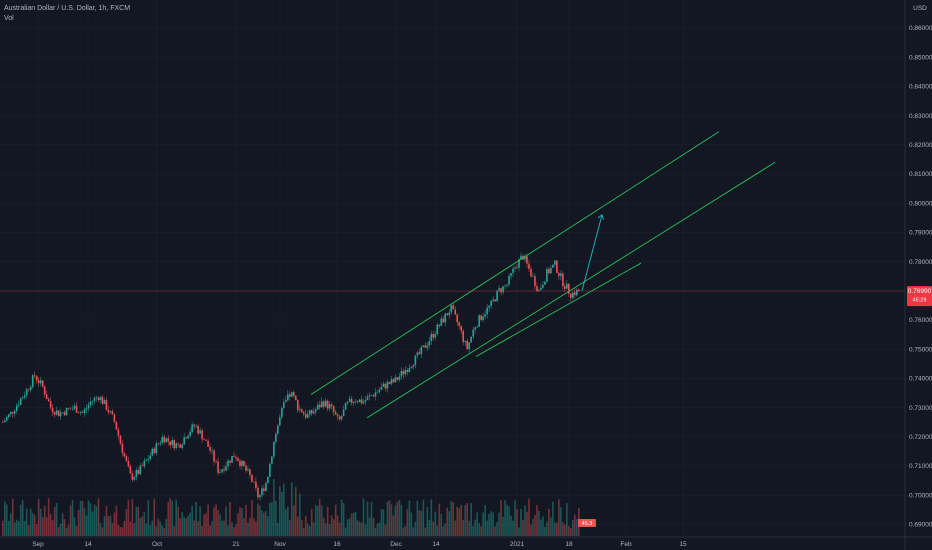  Describe the element at coordinates (157, 544) in the screenshot. I see `time-tick-label: Oct` at that location.